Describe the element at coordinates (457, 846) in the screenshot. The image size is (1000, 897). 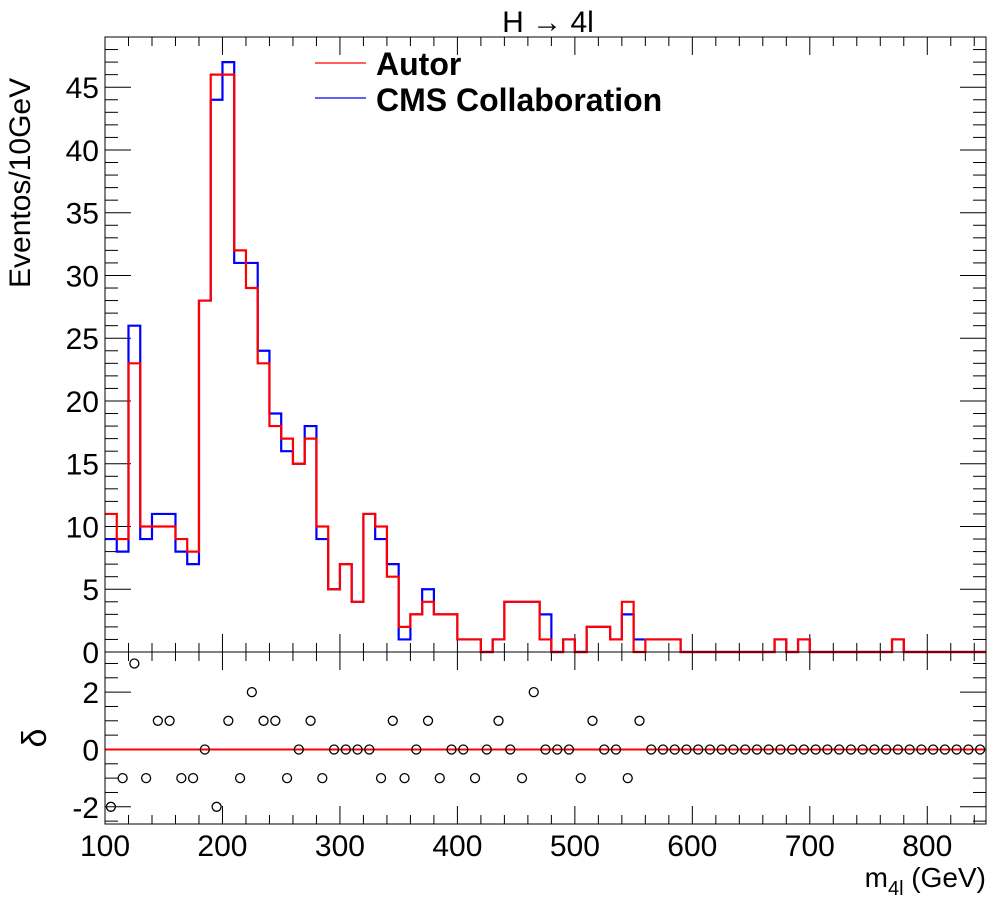
I see `x-tick-label: 400` at that location.